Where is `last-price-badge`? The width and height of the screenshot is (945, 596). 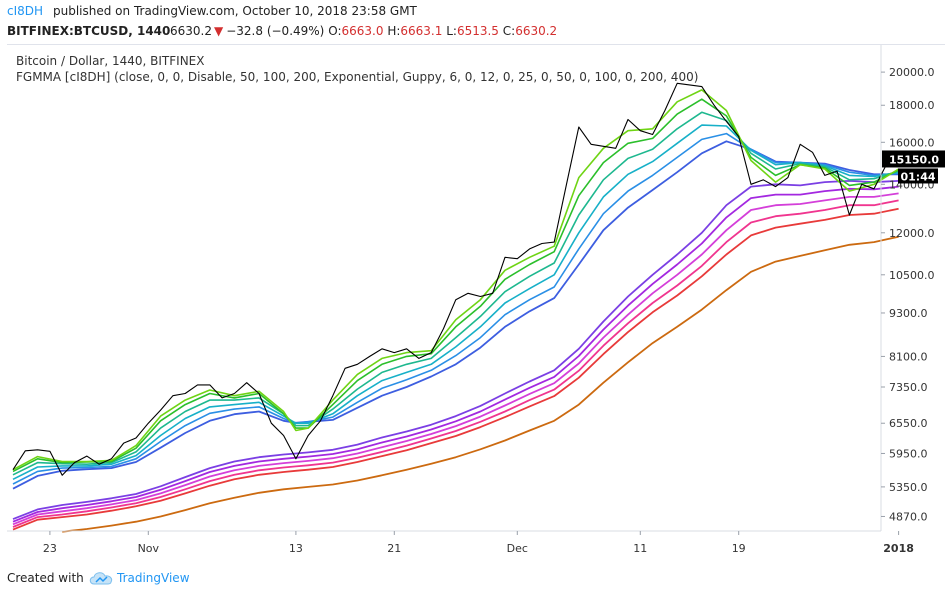 last-price-badge is located at coordinates (913, 159).